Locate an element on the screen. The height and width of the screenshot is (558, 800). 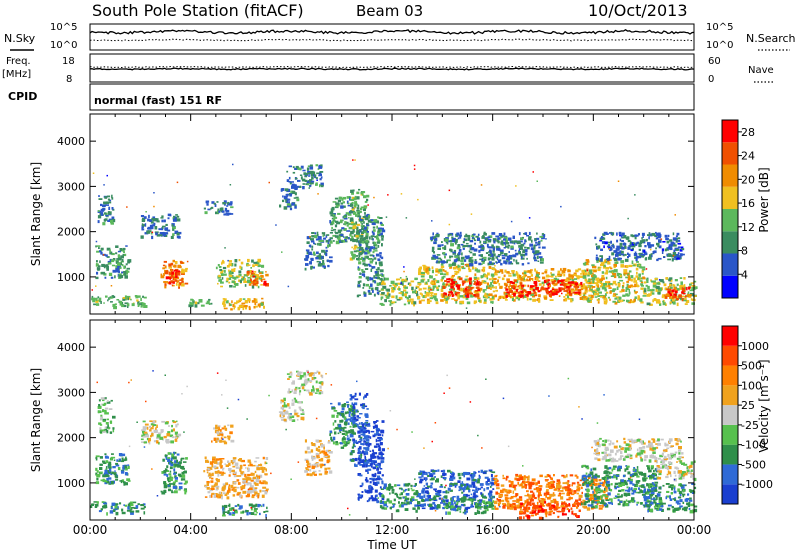
colorbar-tick-label: 20 is located at coordinates (748, 179).